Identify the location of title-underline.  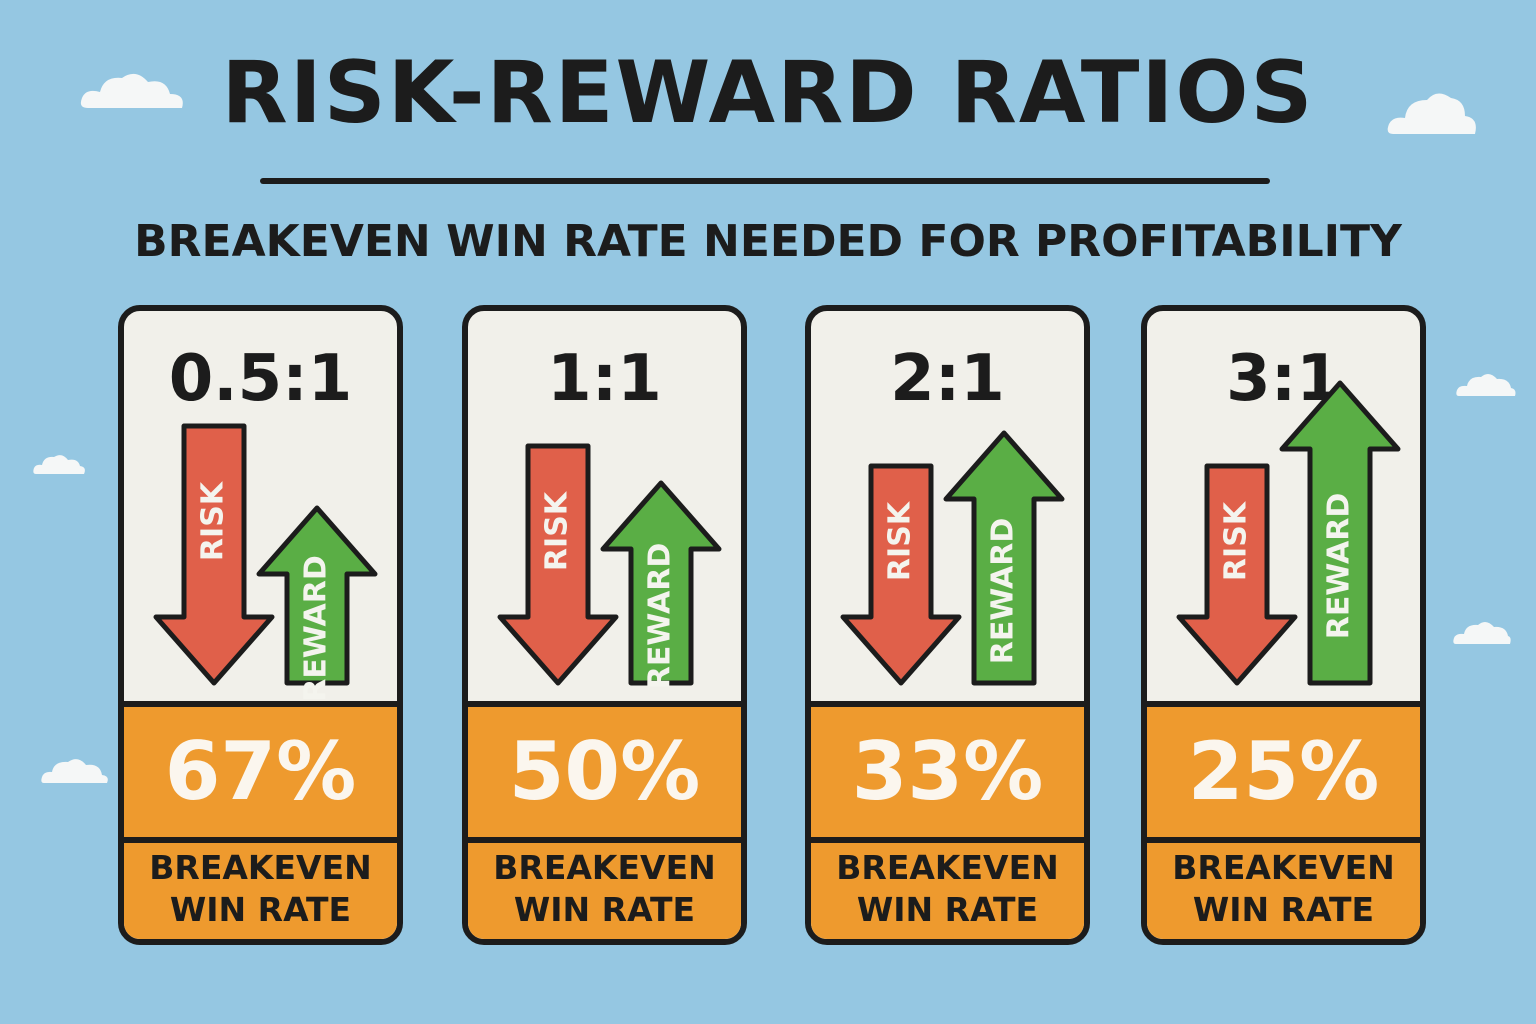
(765, 181).